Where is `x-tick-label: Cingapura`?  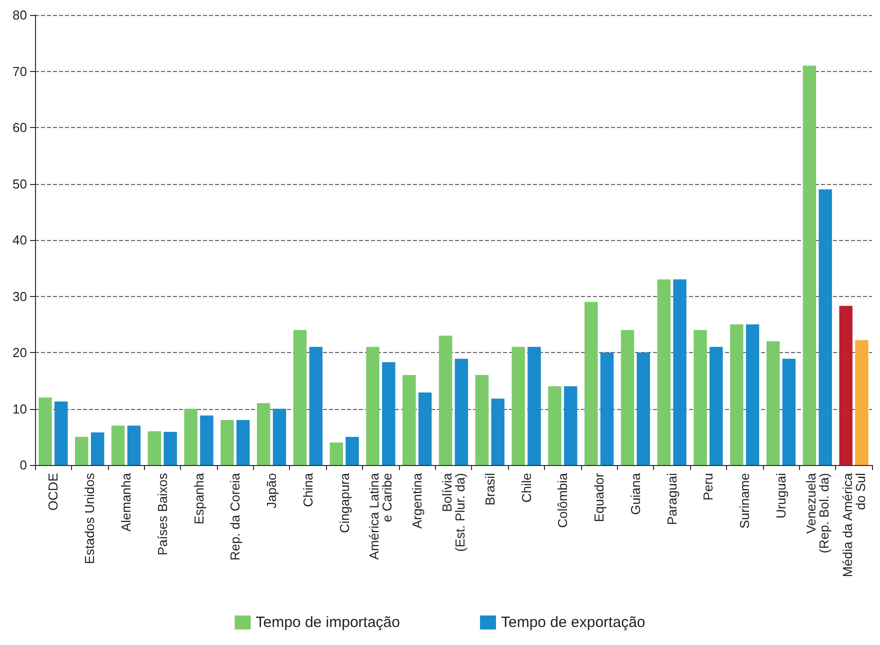
x-tick-label: Cingapura is located at coordinates (344, 502).